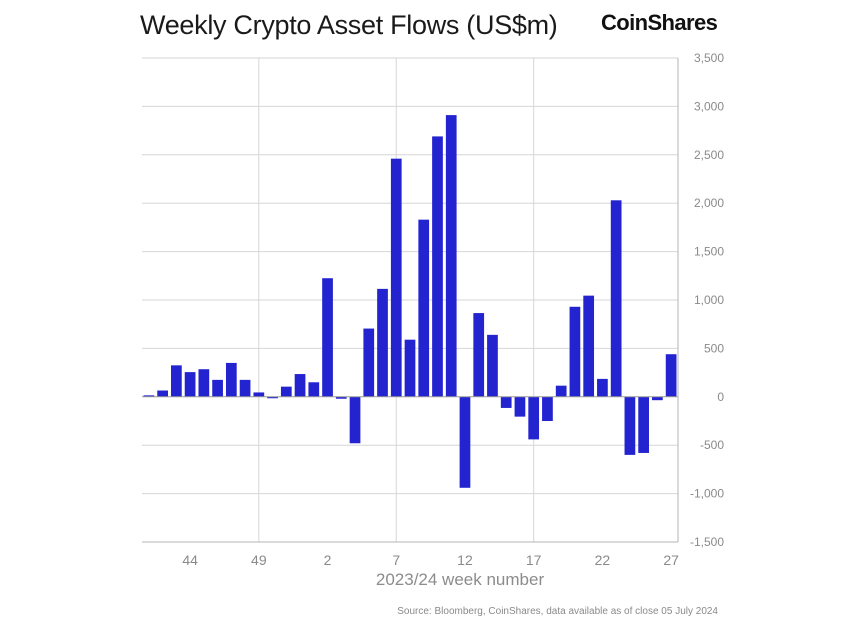 The image size is (860, 629). I want to click on x-tick-label: 27, so click(671, 560).